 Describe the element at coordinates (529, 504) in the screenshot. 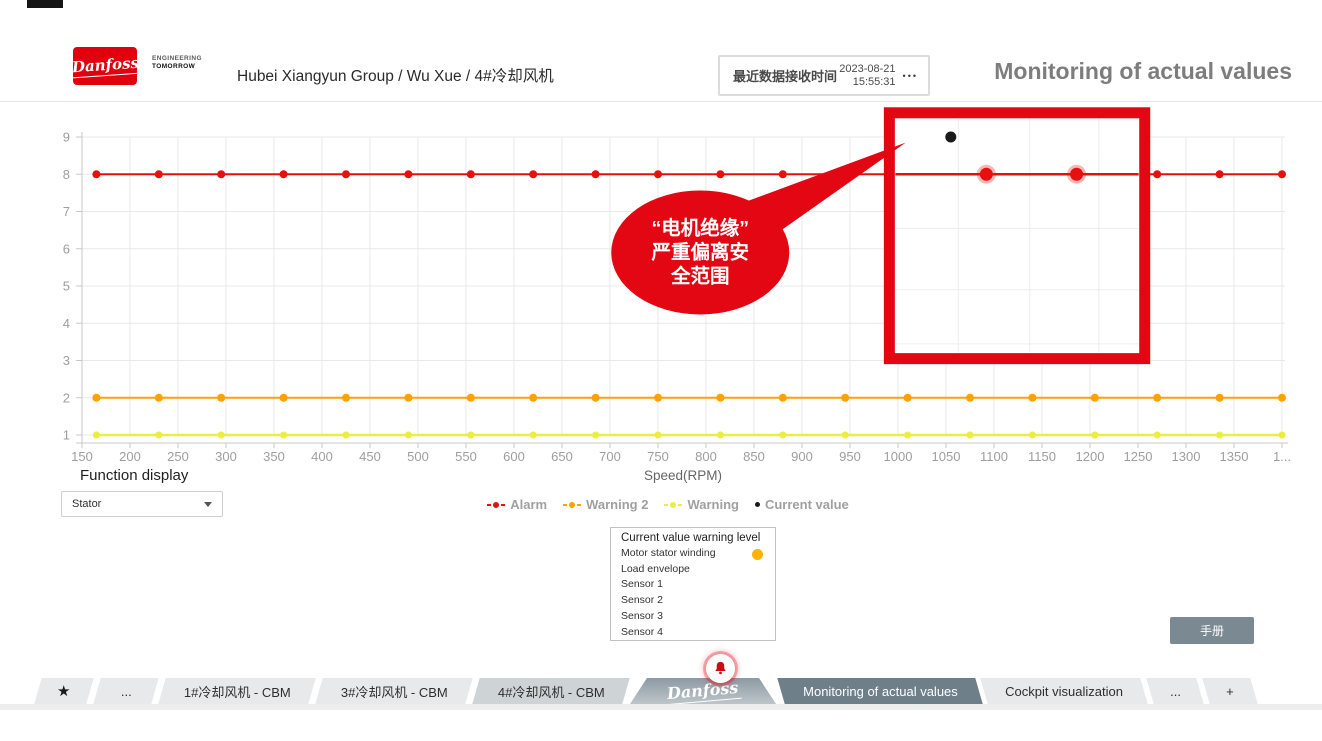

I see `legend-label: Alarm` at that location.